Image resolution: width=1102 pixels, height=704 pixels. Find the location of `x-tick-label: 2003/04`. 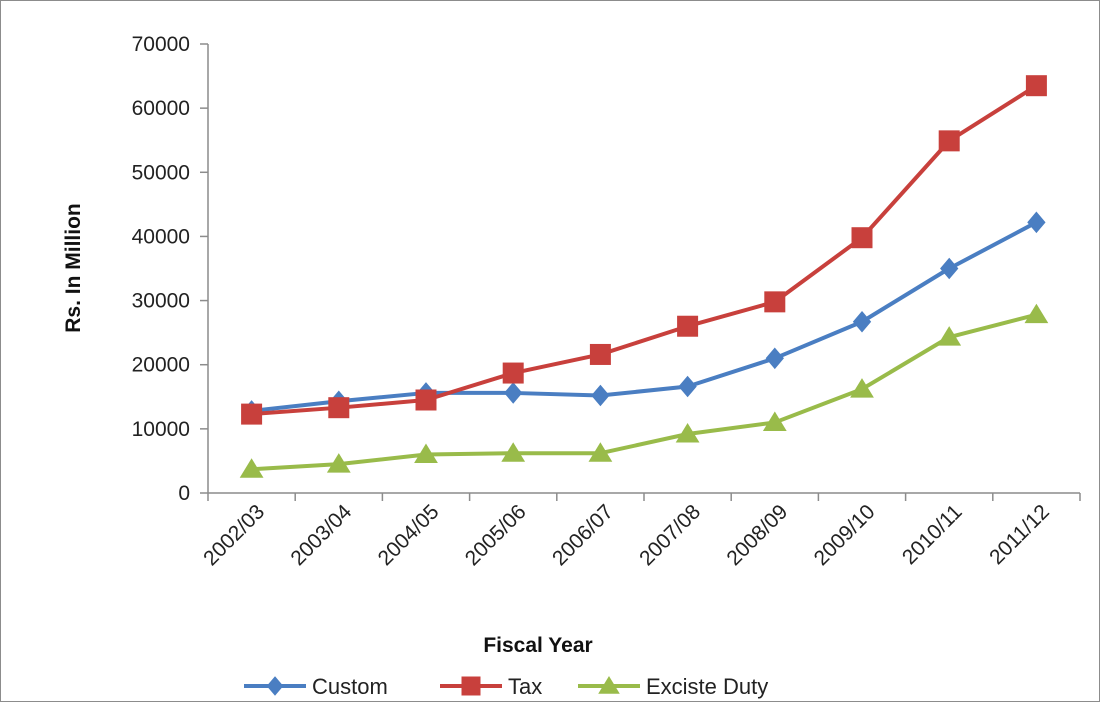

x-tick-label: 2003/04 is located at coordinates (321, 535).